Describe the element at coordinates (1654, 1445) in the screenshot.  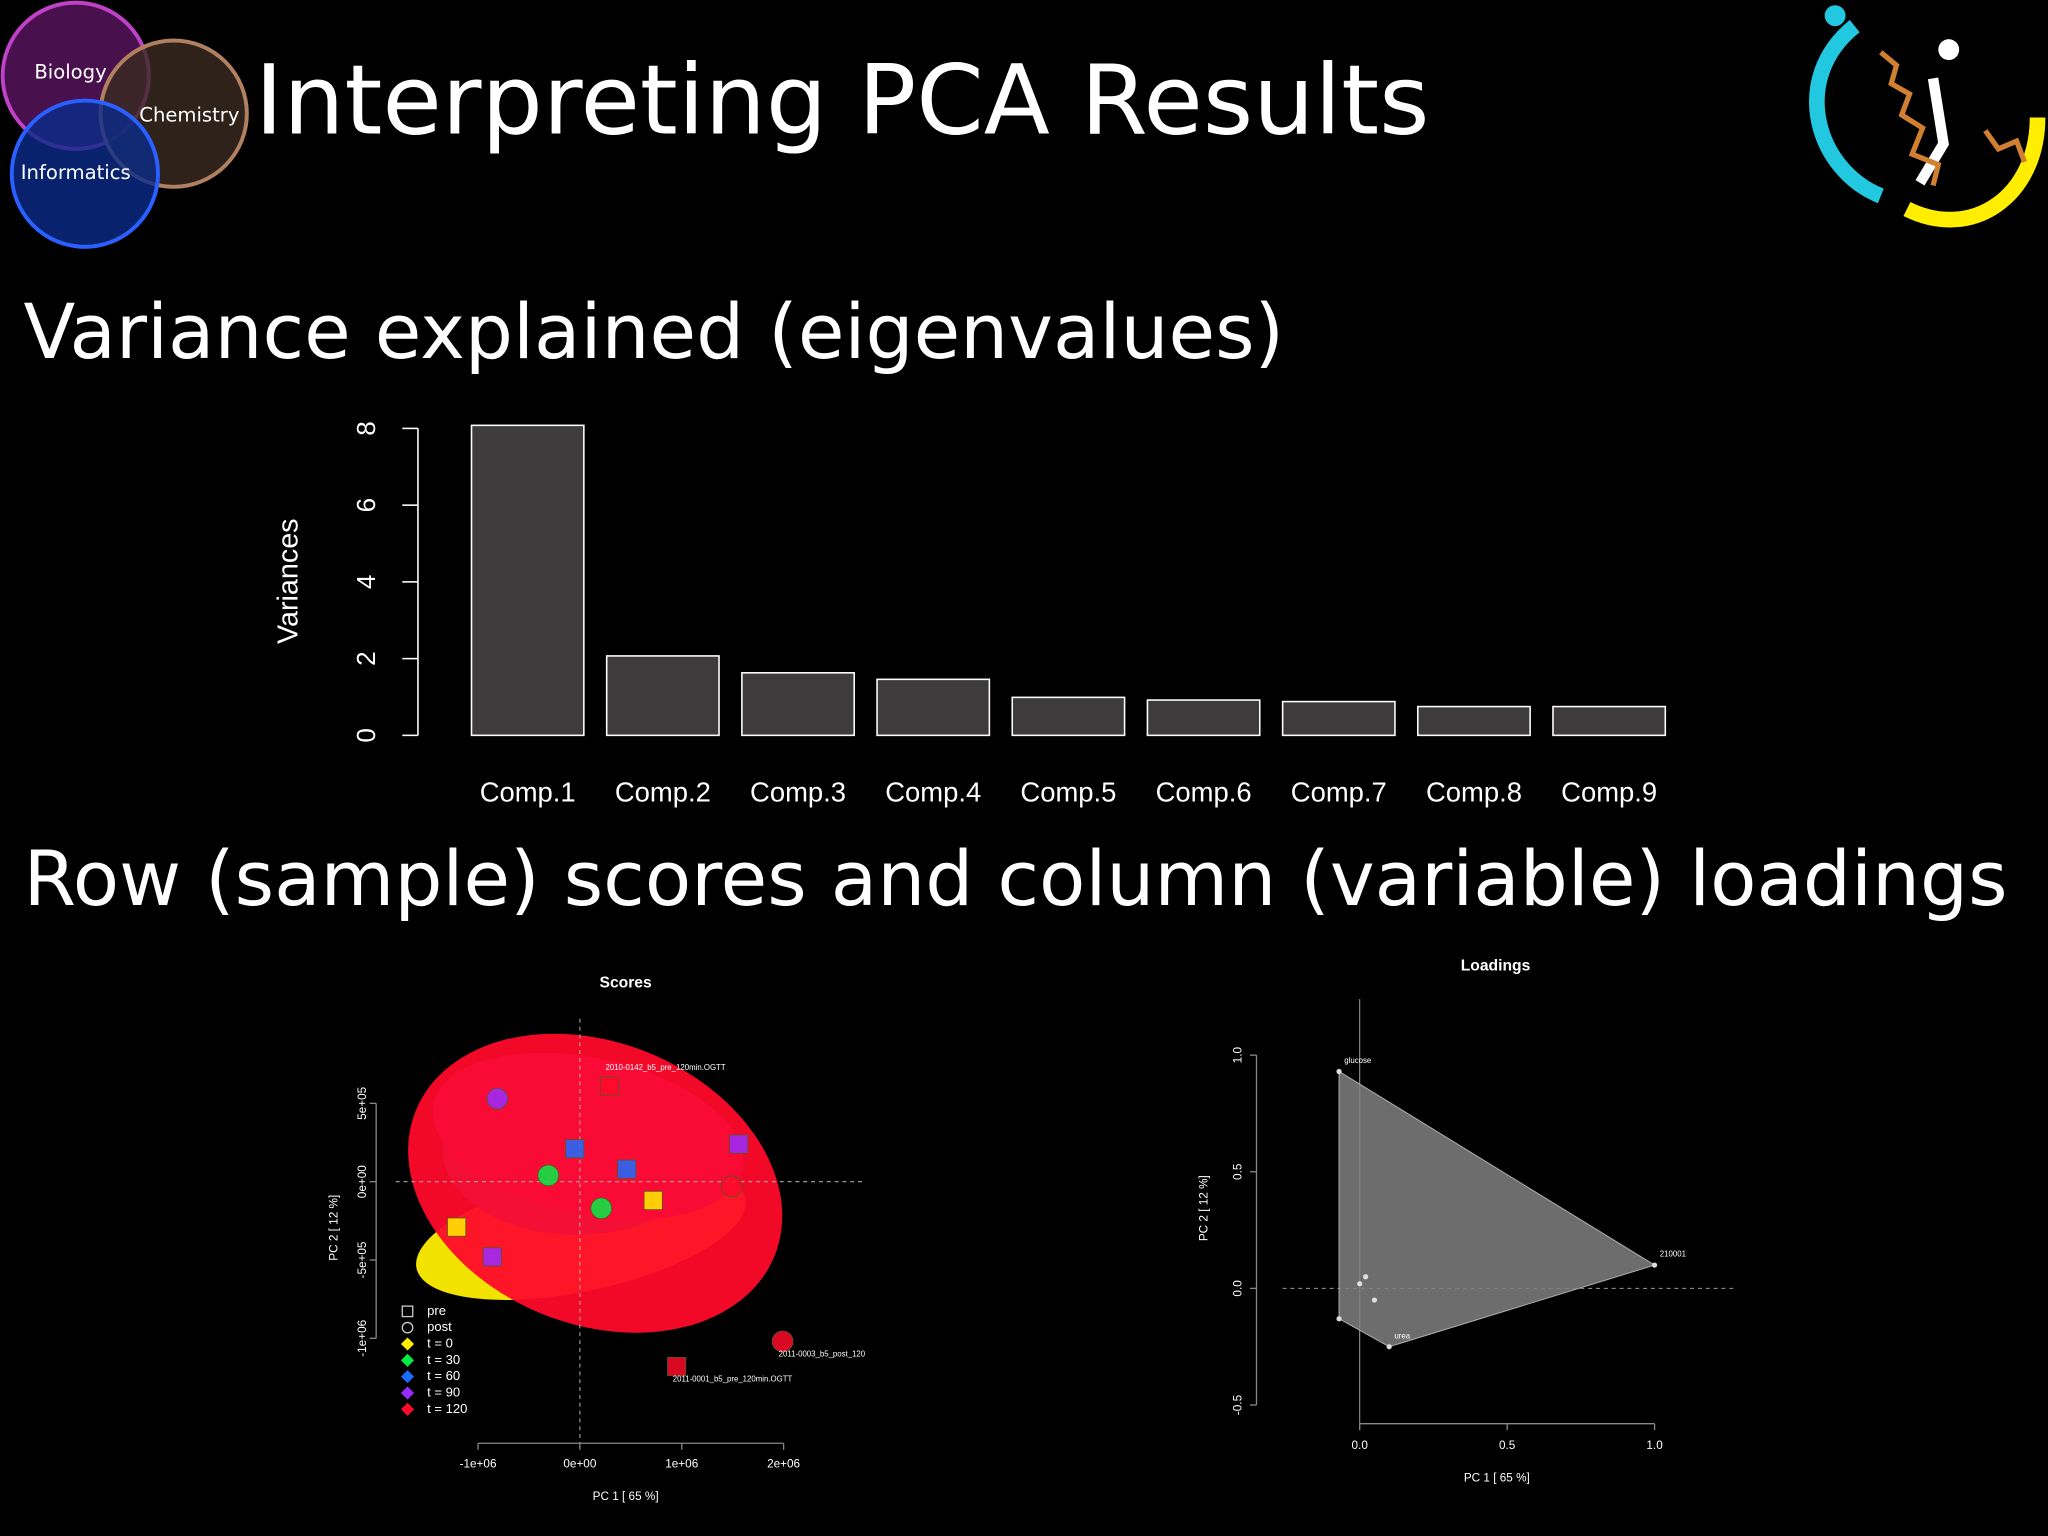
I see `x-tick-label: 1.0` at that location.